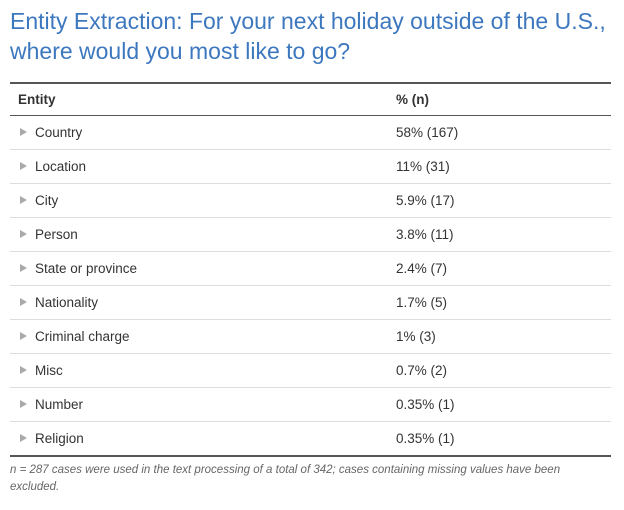 The height and width of the screenshot is (510, 624). I want to click on header-row: Entity % (n), so click(310, 99).